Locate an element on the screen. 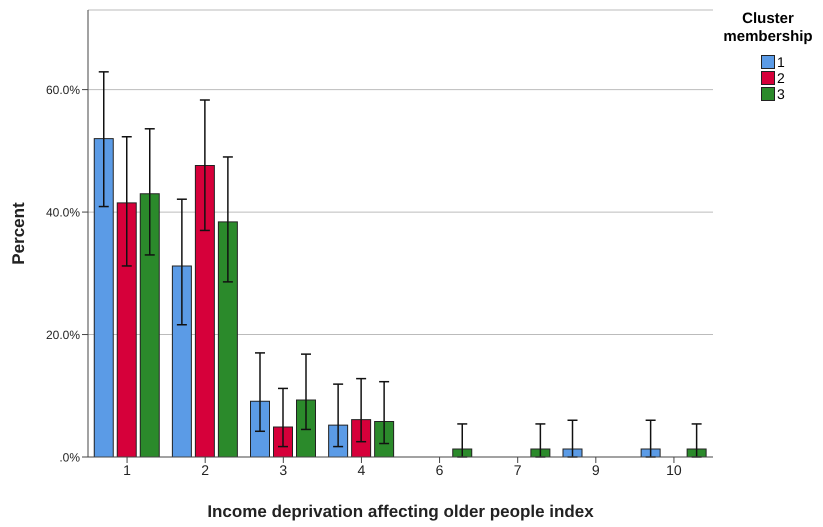 The width and height of the screenshot is (823, 527). legend-title: Cluster membership is located at coordinates (768, 28).